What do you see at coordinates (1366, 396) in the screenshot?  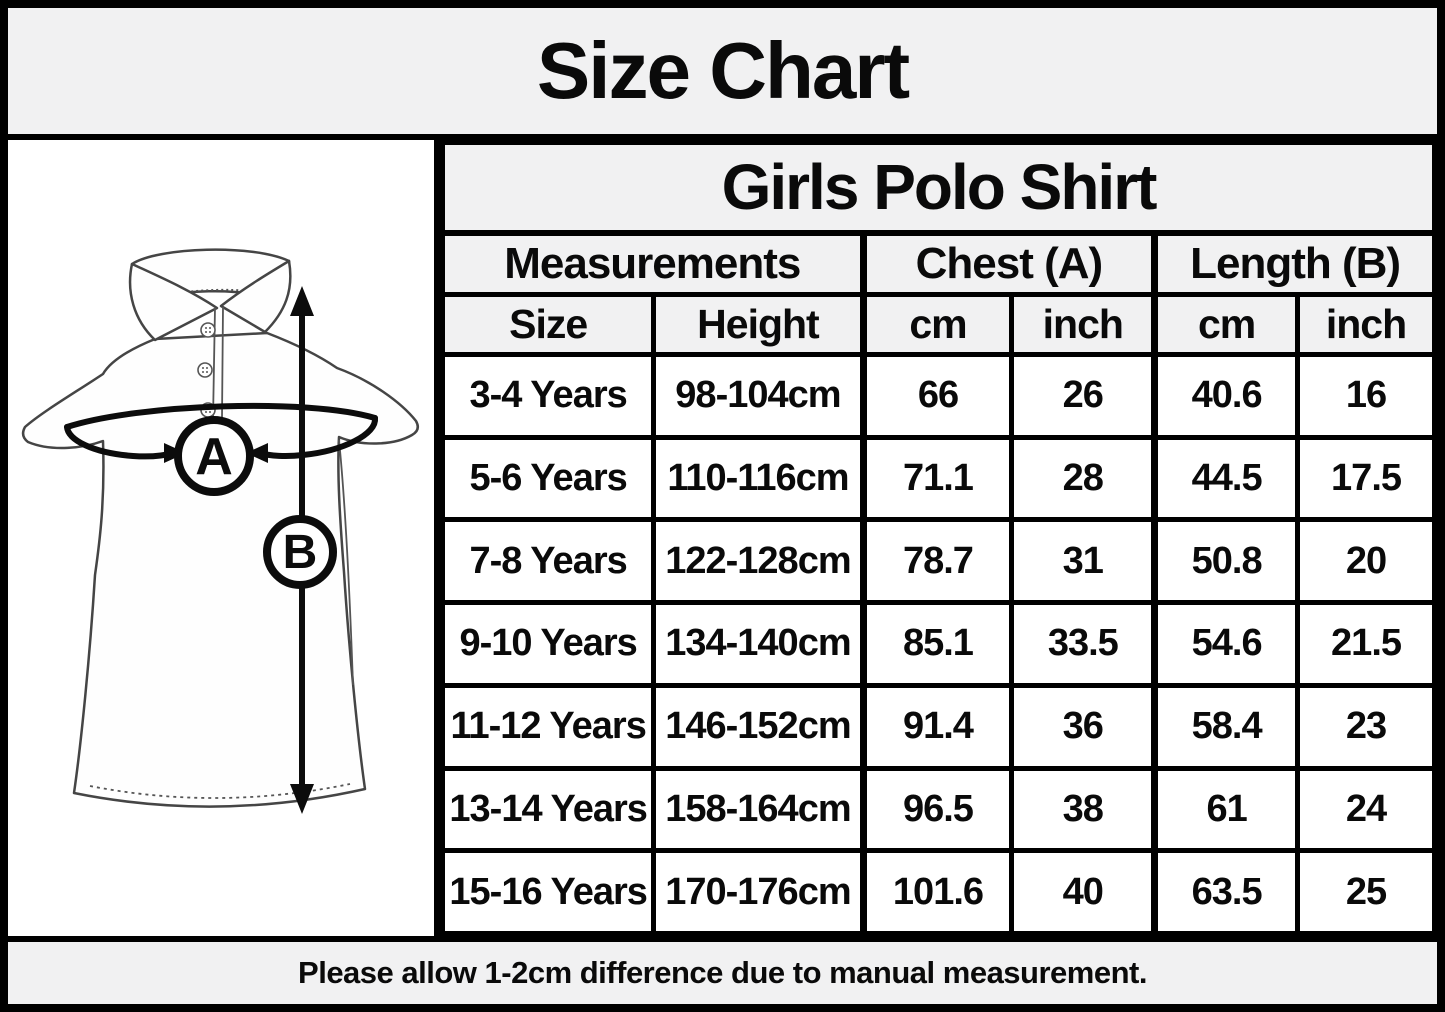 I see `length-inch-cell: 16` at bounding box center [1366, 396].